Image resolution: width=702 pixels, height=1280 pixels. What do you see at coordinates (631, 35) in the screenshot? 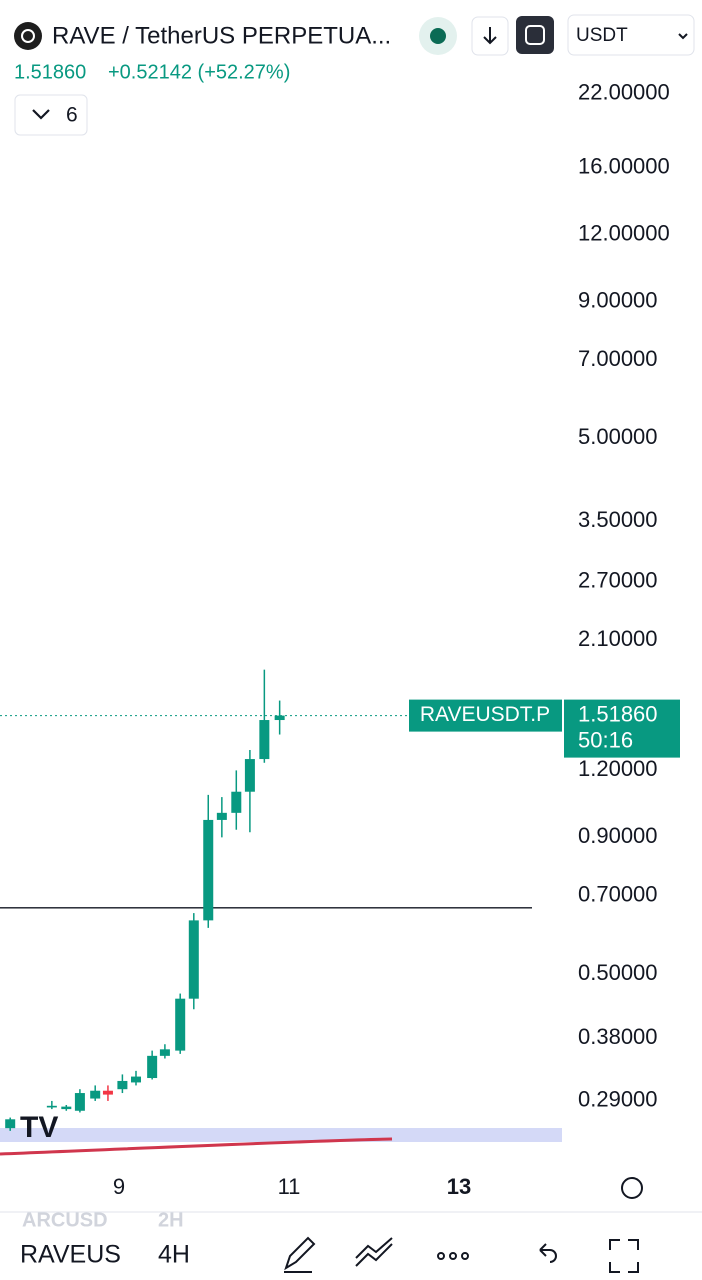
I see `quote-select` at bounding box center [631, 35].